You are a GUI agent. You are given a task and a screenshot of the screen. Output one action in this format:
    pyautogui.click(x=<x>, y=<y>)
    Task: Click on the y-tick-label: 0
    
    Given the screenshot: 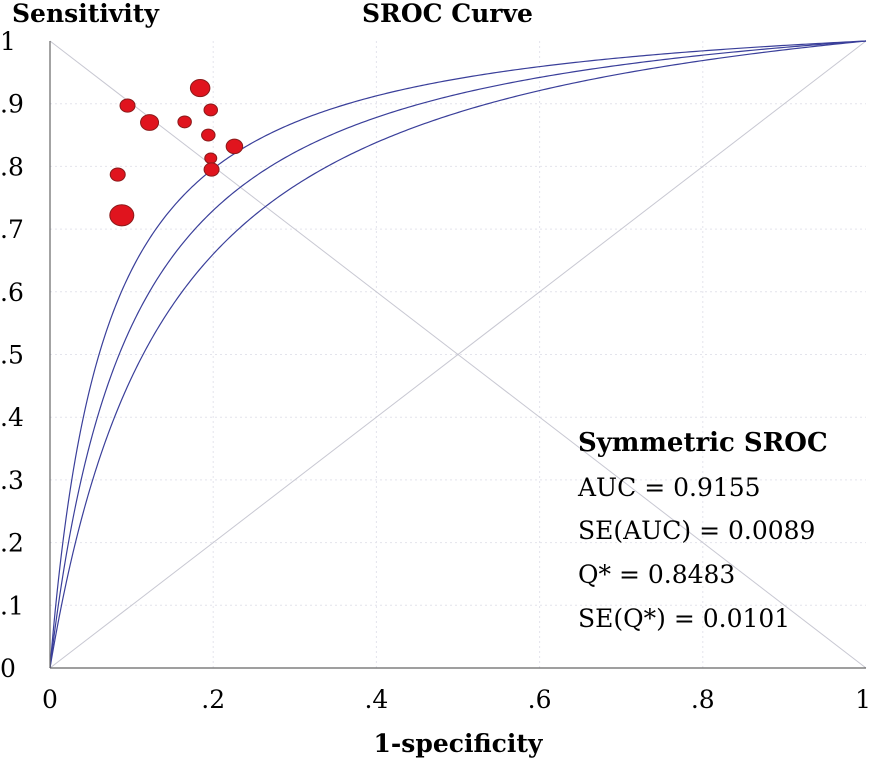 What is the action you would take?
    pyautogui.click(x=8, y=668)
    